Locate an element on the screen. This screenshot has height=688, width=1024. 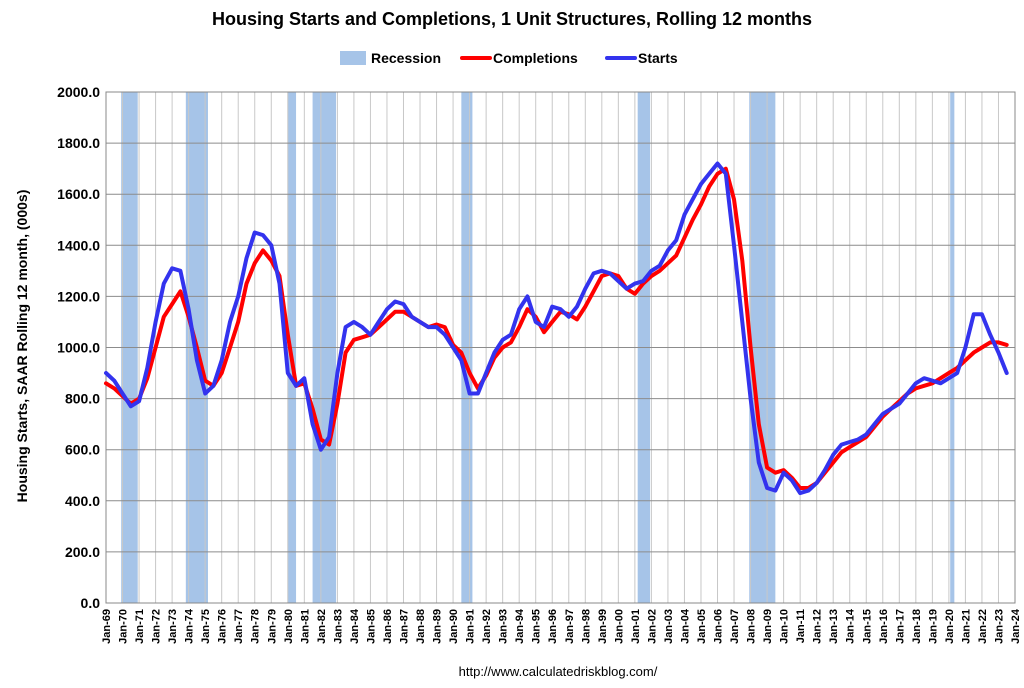
x-tick-label: Jan-92 is located at coordinates (487, 626).